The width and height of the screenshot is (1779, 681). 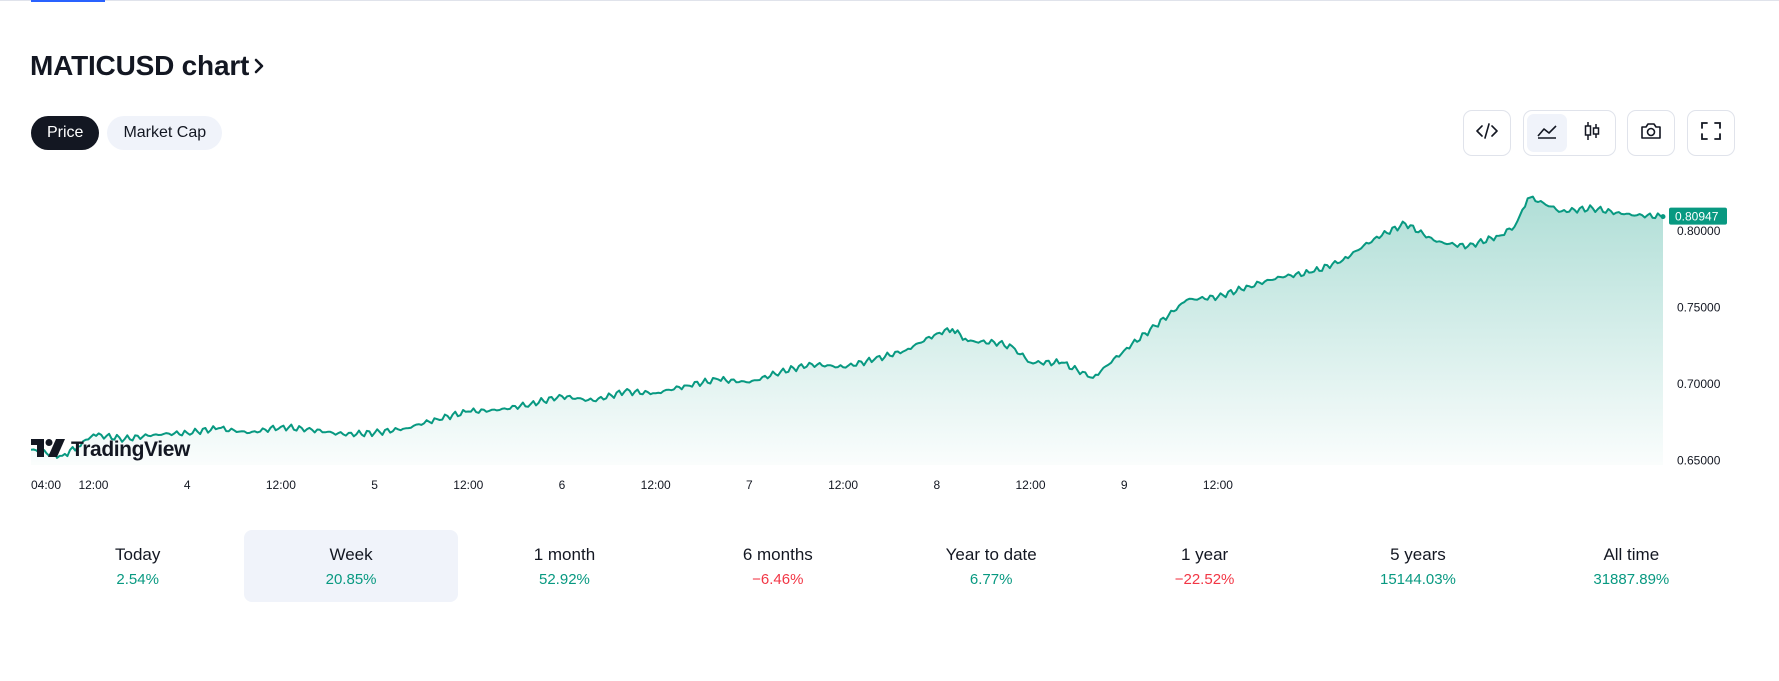 I want to click on area-chart-icon, so click(x=1547, y=133).